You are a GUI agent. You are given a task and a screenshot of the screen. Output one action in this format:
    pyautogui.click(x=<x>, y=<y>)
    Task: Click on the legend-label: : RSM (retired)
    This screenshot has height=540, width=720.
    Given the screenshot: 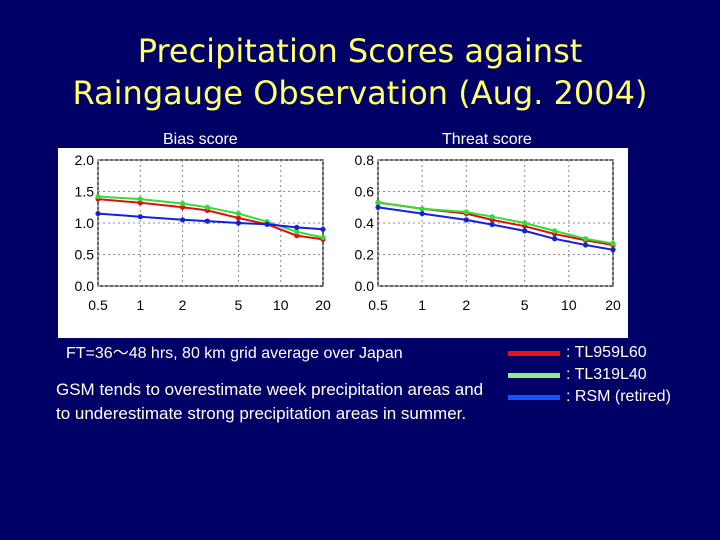 What is the action you would take?
    pyautogui.click(x=618, y=396)
    